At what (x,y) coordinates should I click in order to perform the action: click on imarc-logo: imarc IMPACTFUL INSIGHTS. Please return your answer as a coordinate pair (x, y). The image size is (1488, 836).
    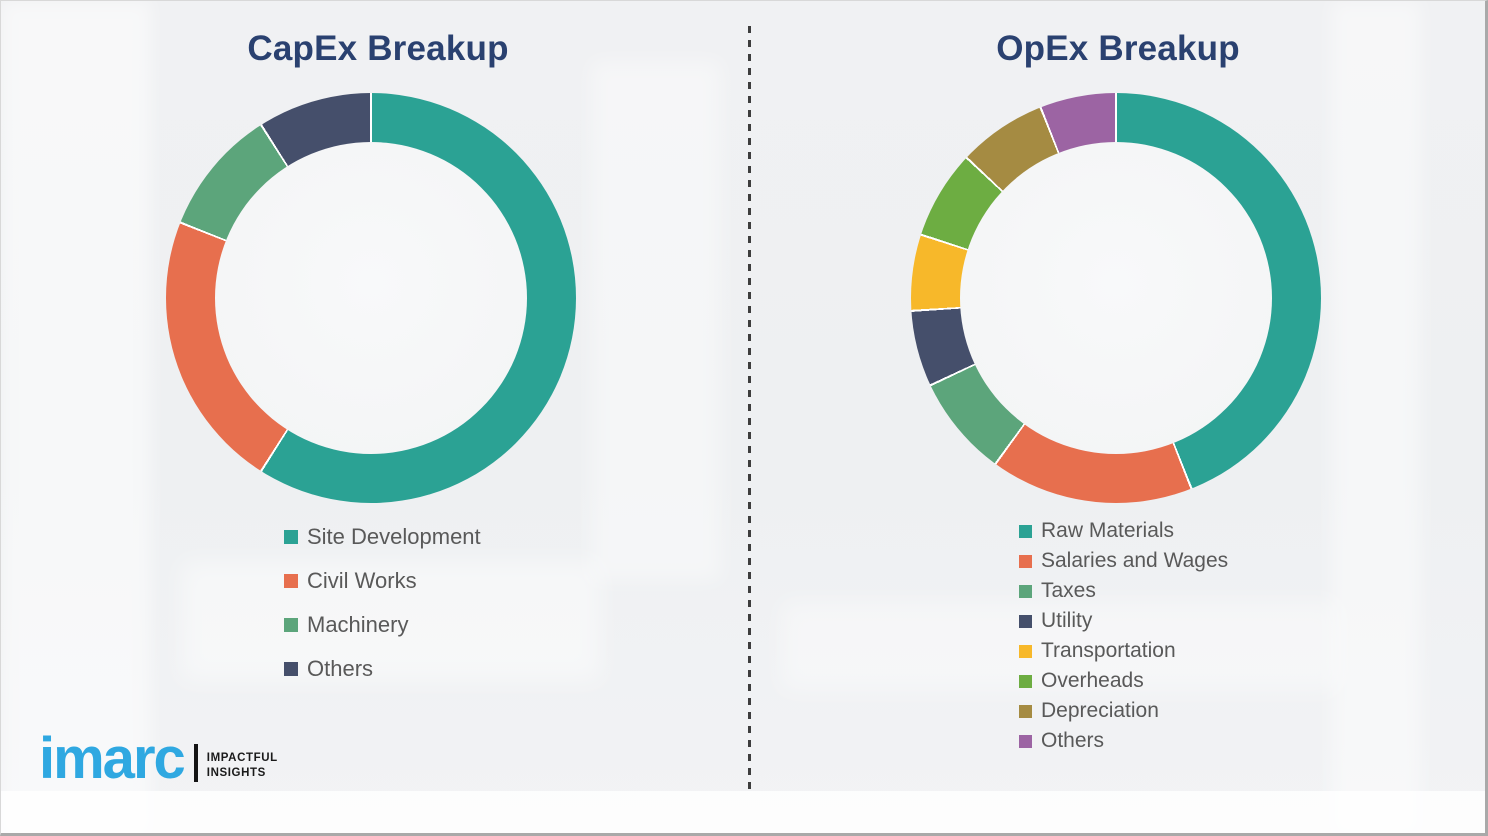
    Looking at the image, I should click on (158, 758).